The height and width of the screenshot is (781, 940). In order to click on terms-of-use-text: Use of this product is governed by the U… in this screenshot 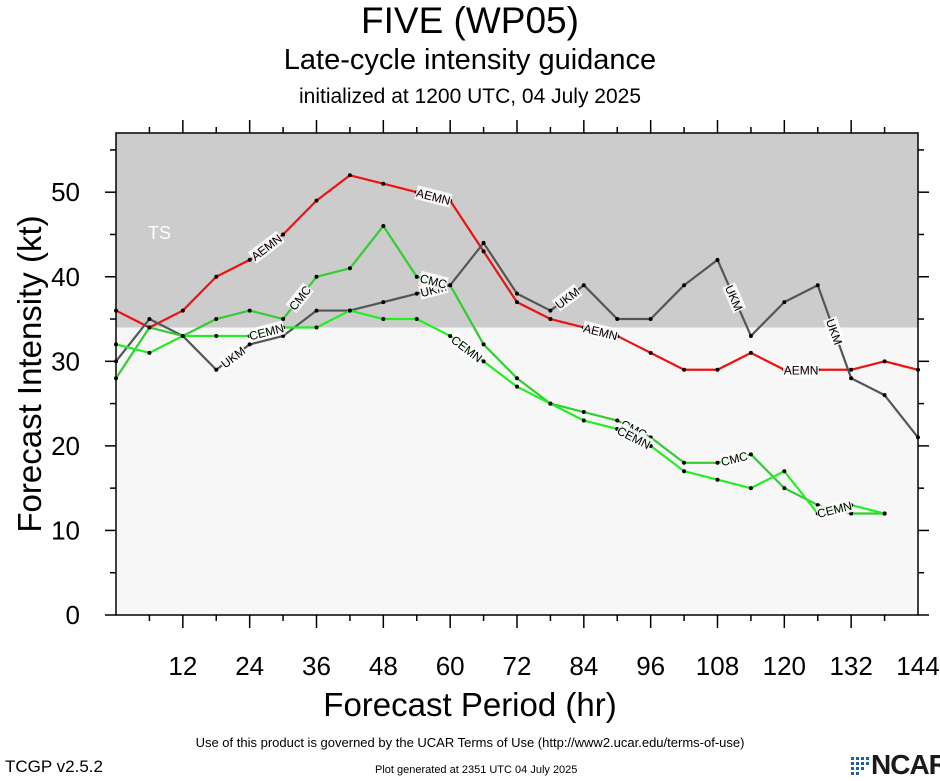, I will do `click(470, 742)`.